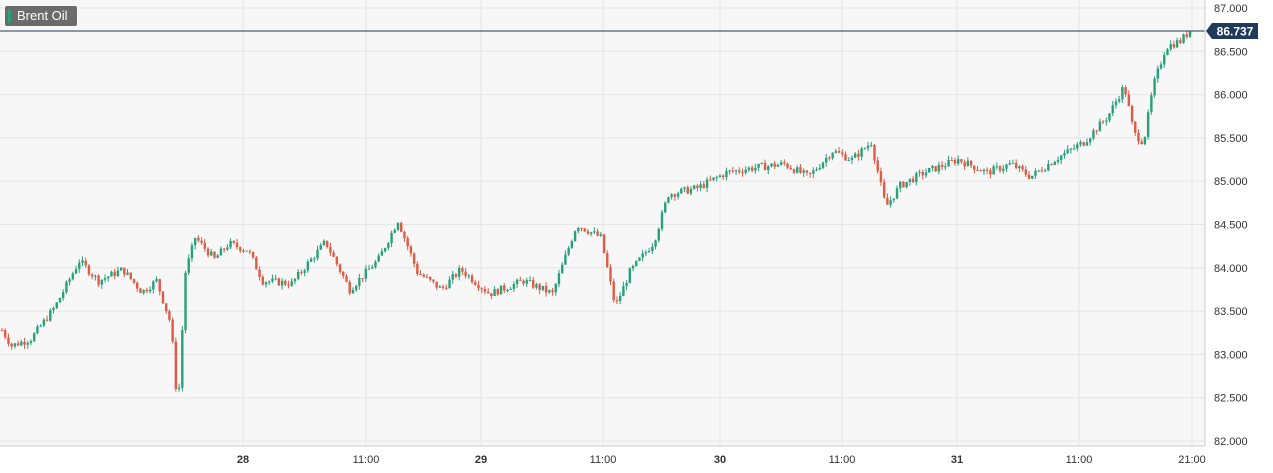 This screenshot has width=1273, height=473. I want to click on x-axis: 28 11:00 29 11:00 30 11:00 31 11:00 21:00, so click(603, 455).